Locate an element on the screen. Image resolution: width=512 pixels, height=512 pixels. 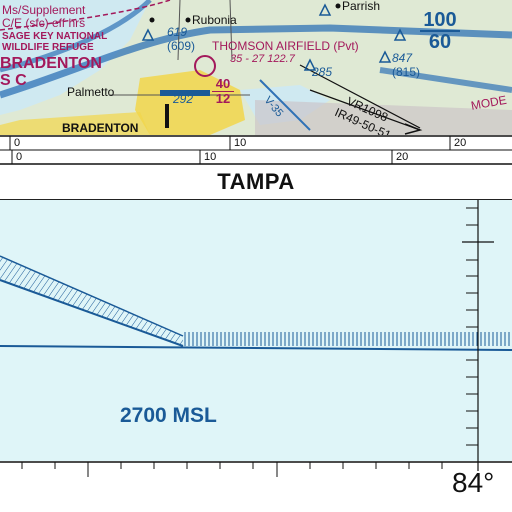
scale-bar: 0 10 20 0 10 20 is located at coordinates (256, 150).